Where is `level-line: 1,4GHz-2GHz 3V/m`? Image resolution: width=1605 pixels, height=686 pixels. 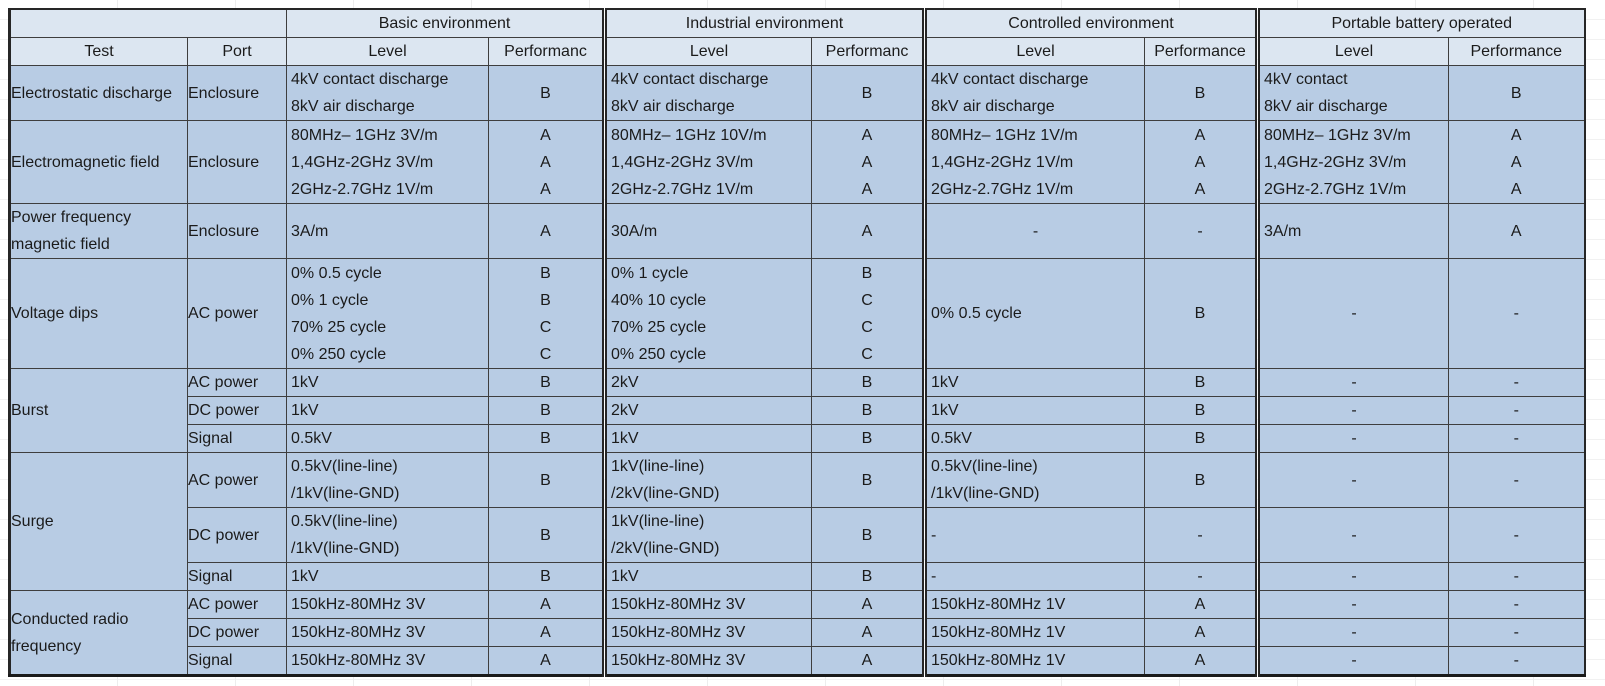 level-line: 1,4GHz-2GHz 3V/m is located at coordinates (1335, 162).